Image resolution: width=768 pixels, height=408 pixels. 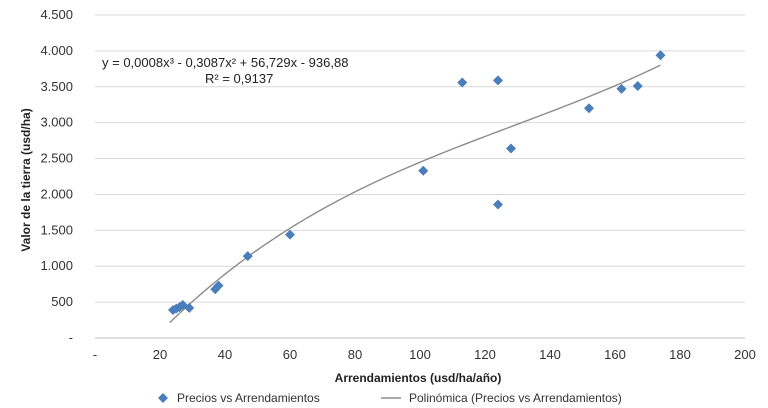 I want to click on y-axis-label: Valor de la tierra (usd/ha), so click(x=26, y=179).